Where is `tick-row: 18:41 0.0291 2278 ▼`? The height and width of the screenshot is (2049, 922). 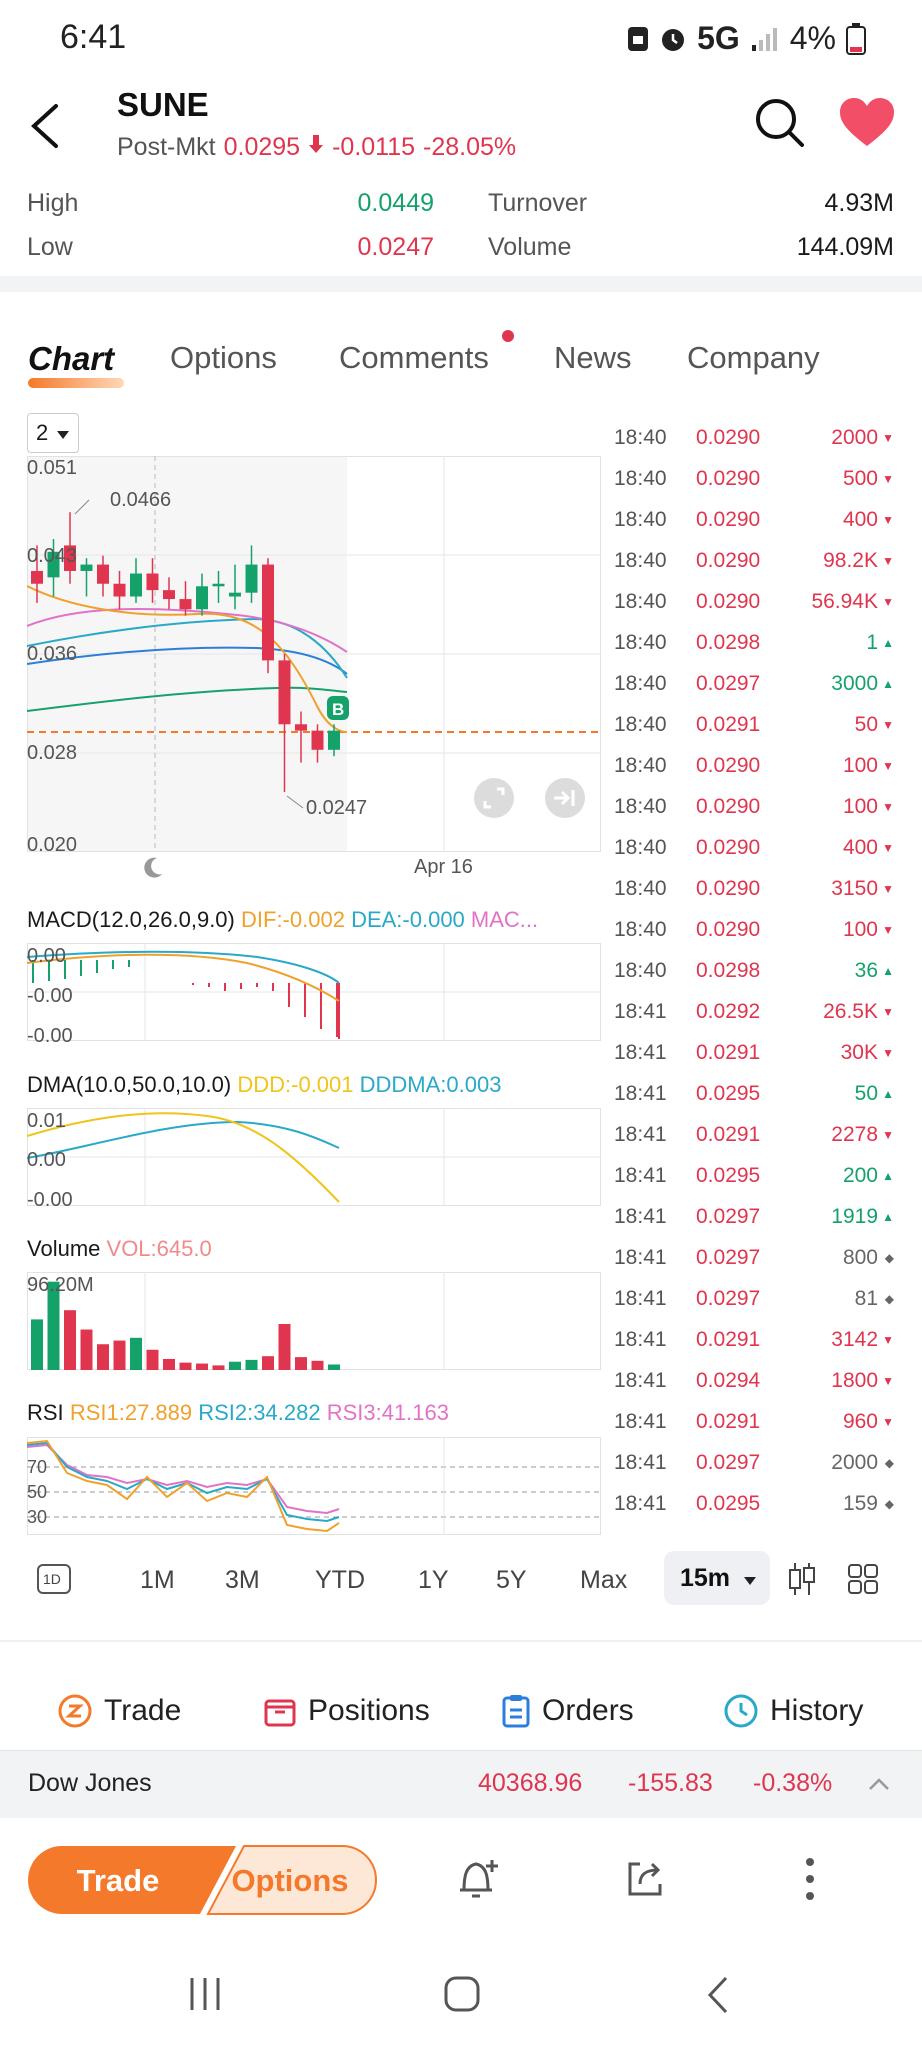
tick-row: 18:41 0.0291 2278 ▼ is located at coordinates (754, 1143).